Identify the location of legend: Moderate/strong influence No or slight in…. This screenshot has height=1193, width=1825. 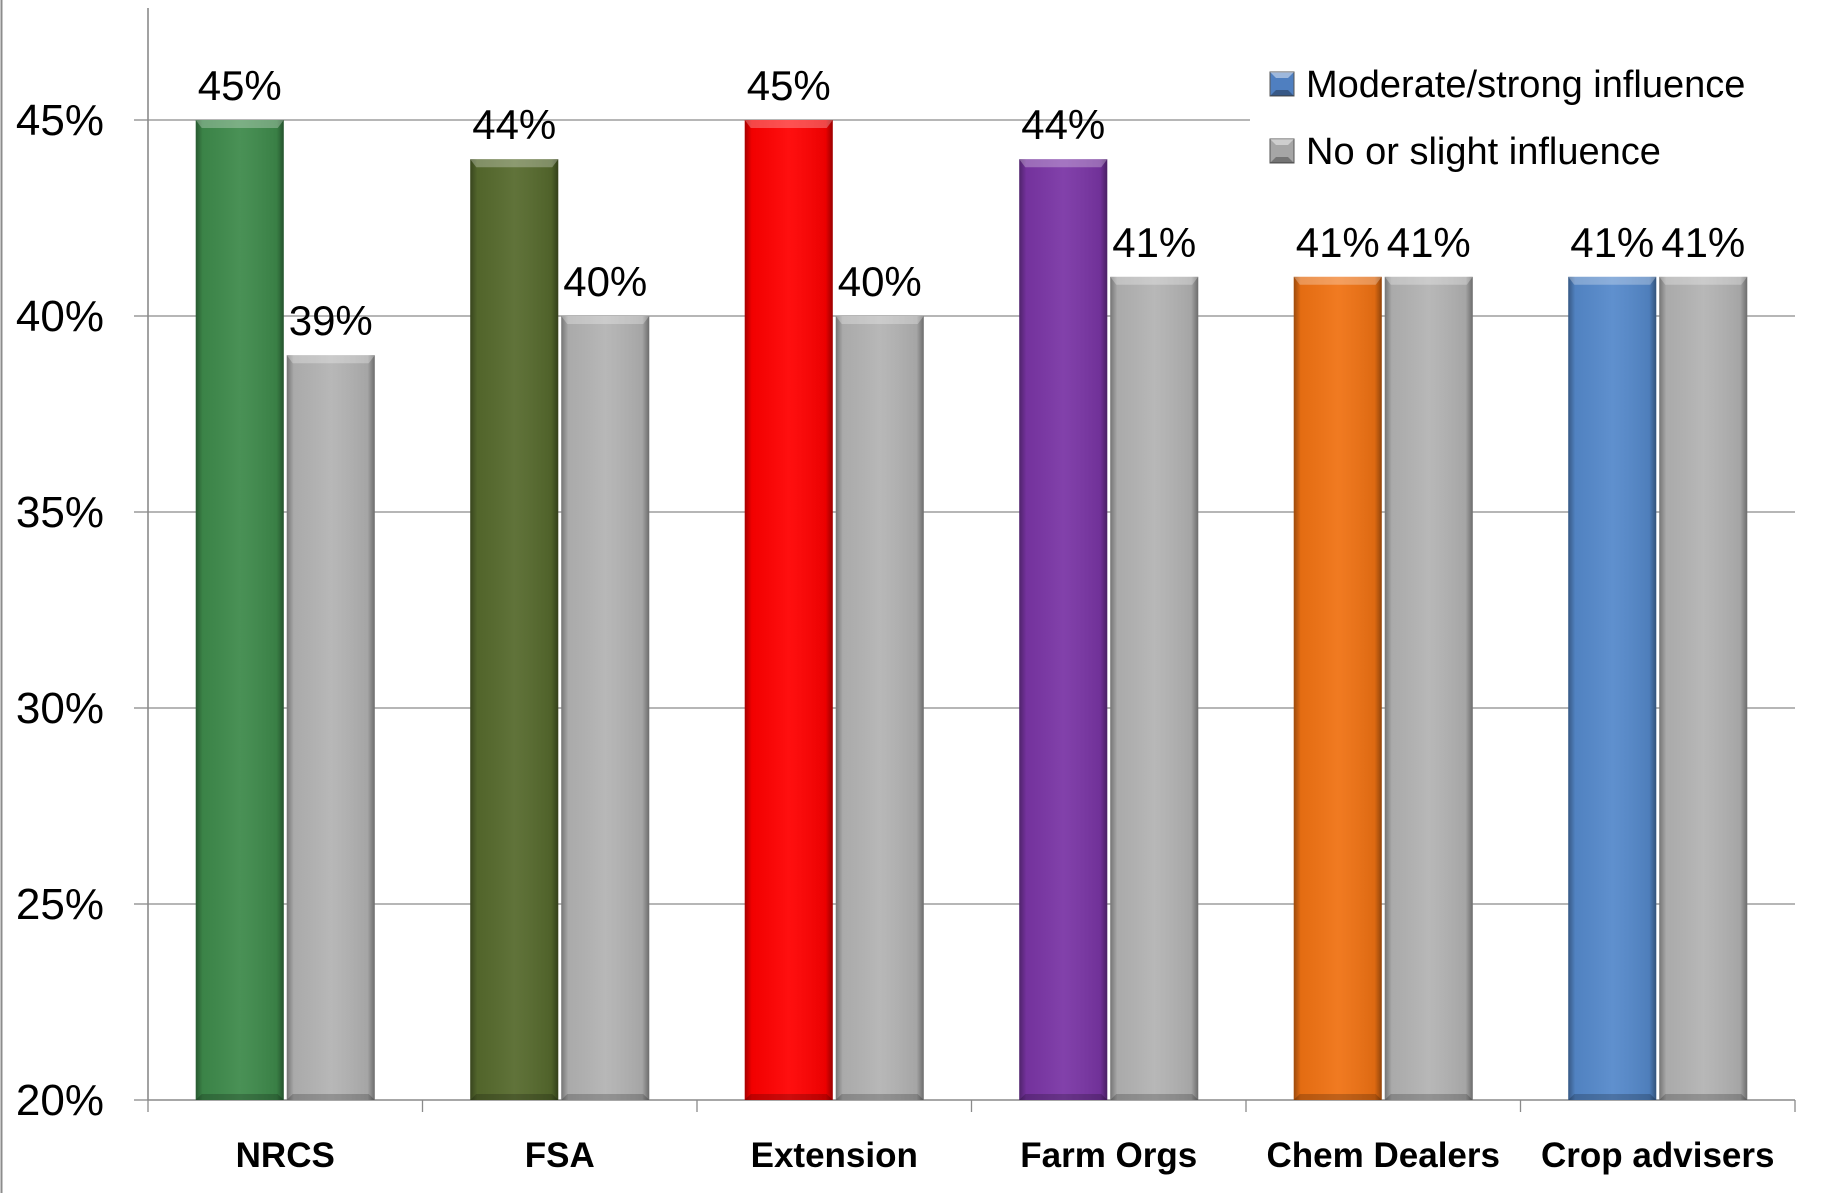
(1522, 115).